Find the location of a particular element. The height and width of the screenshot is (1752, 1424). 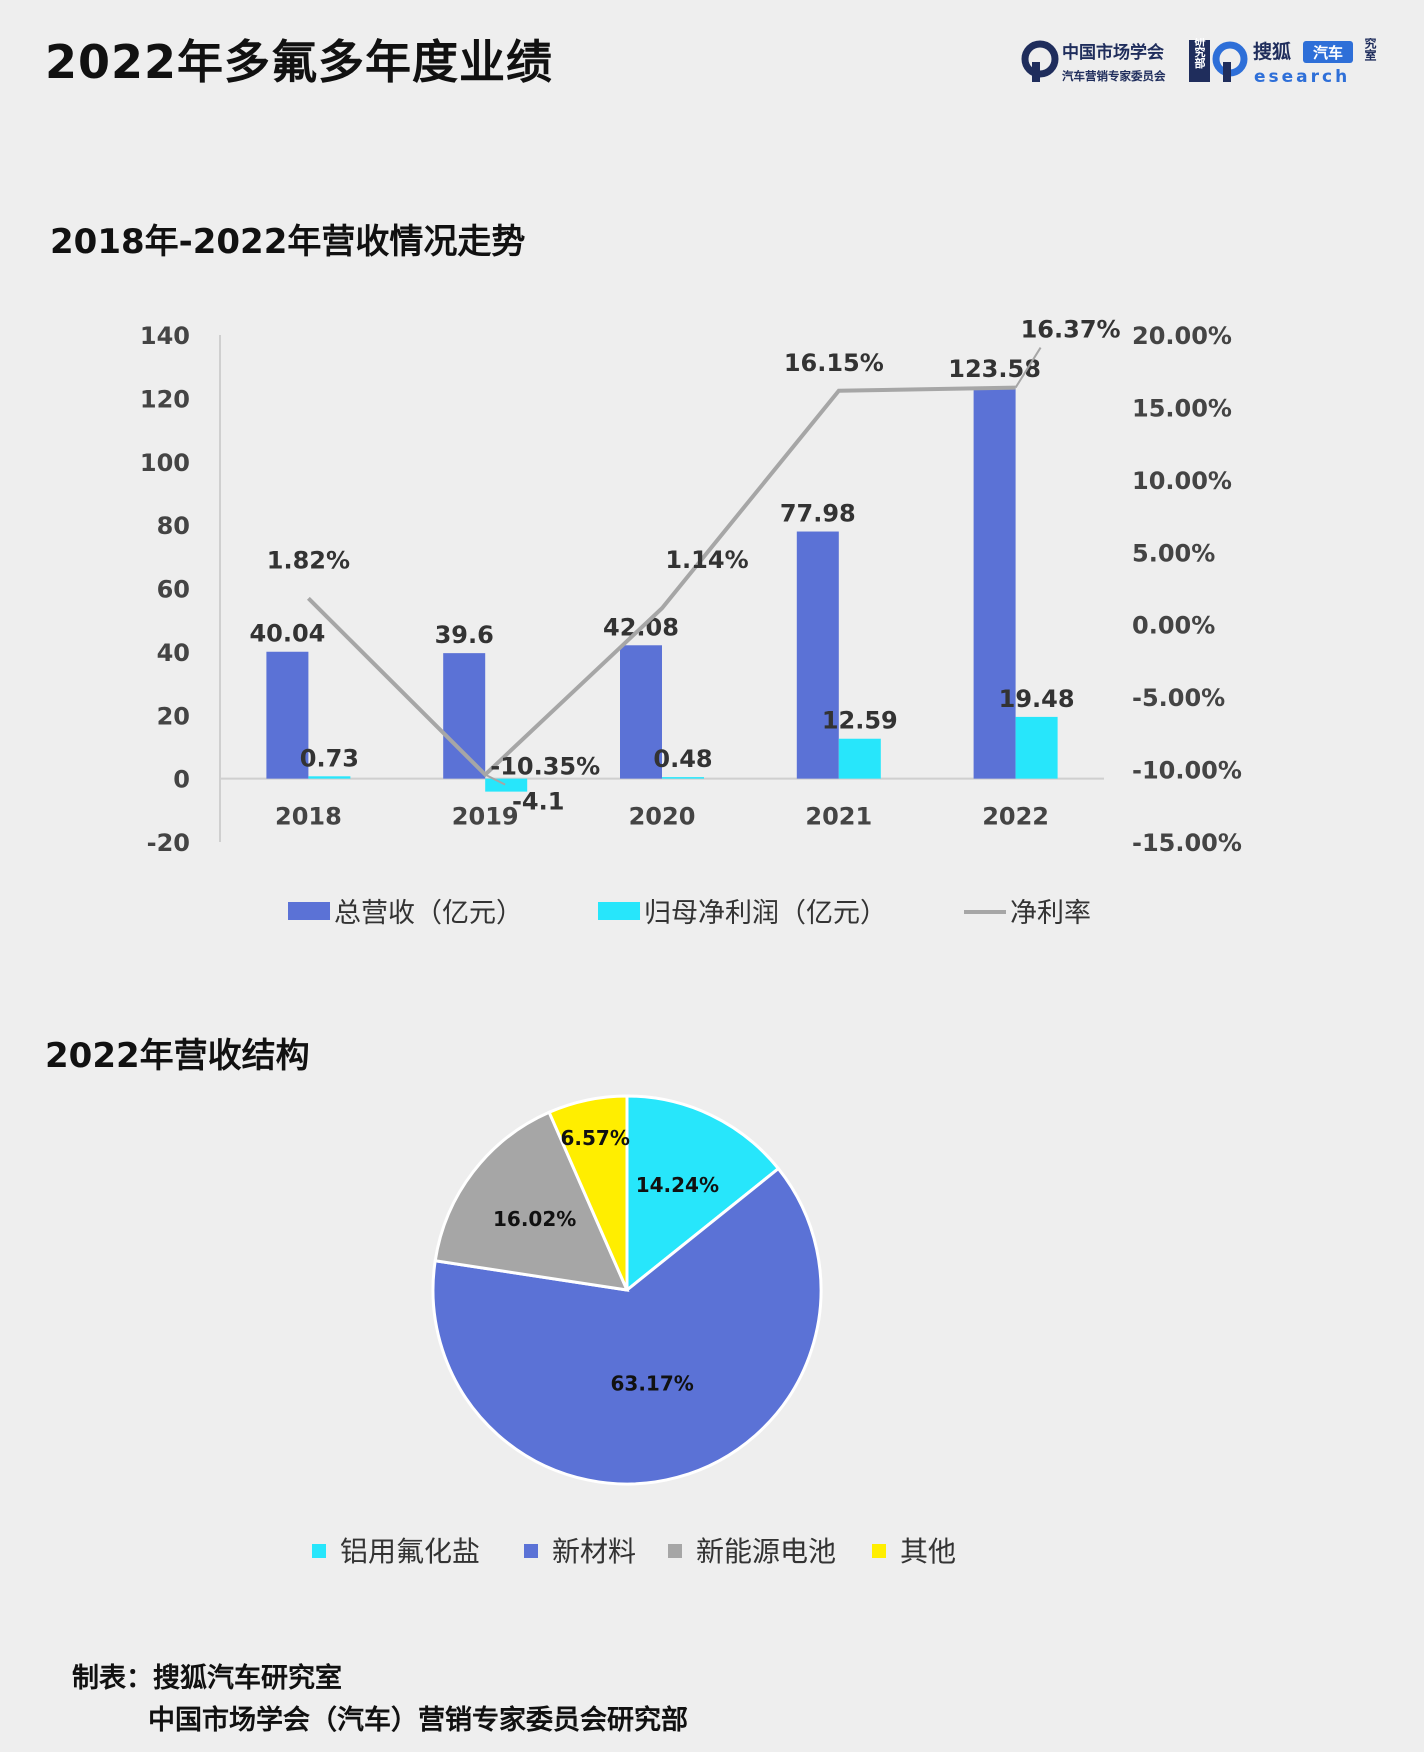

net-profit-data-label: 12.59 is located at coordinates (860, 721).